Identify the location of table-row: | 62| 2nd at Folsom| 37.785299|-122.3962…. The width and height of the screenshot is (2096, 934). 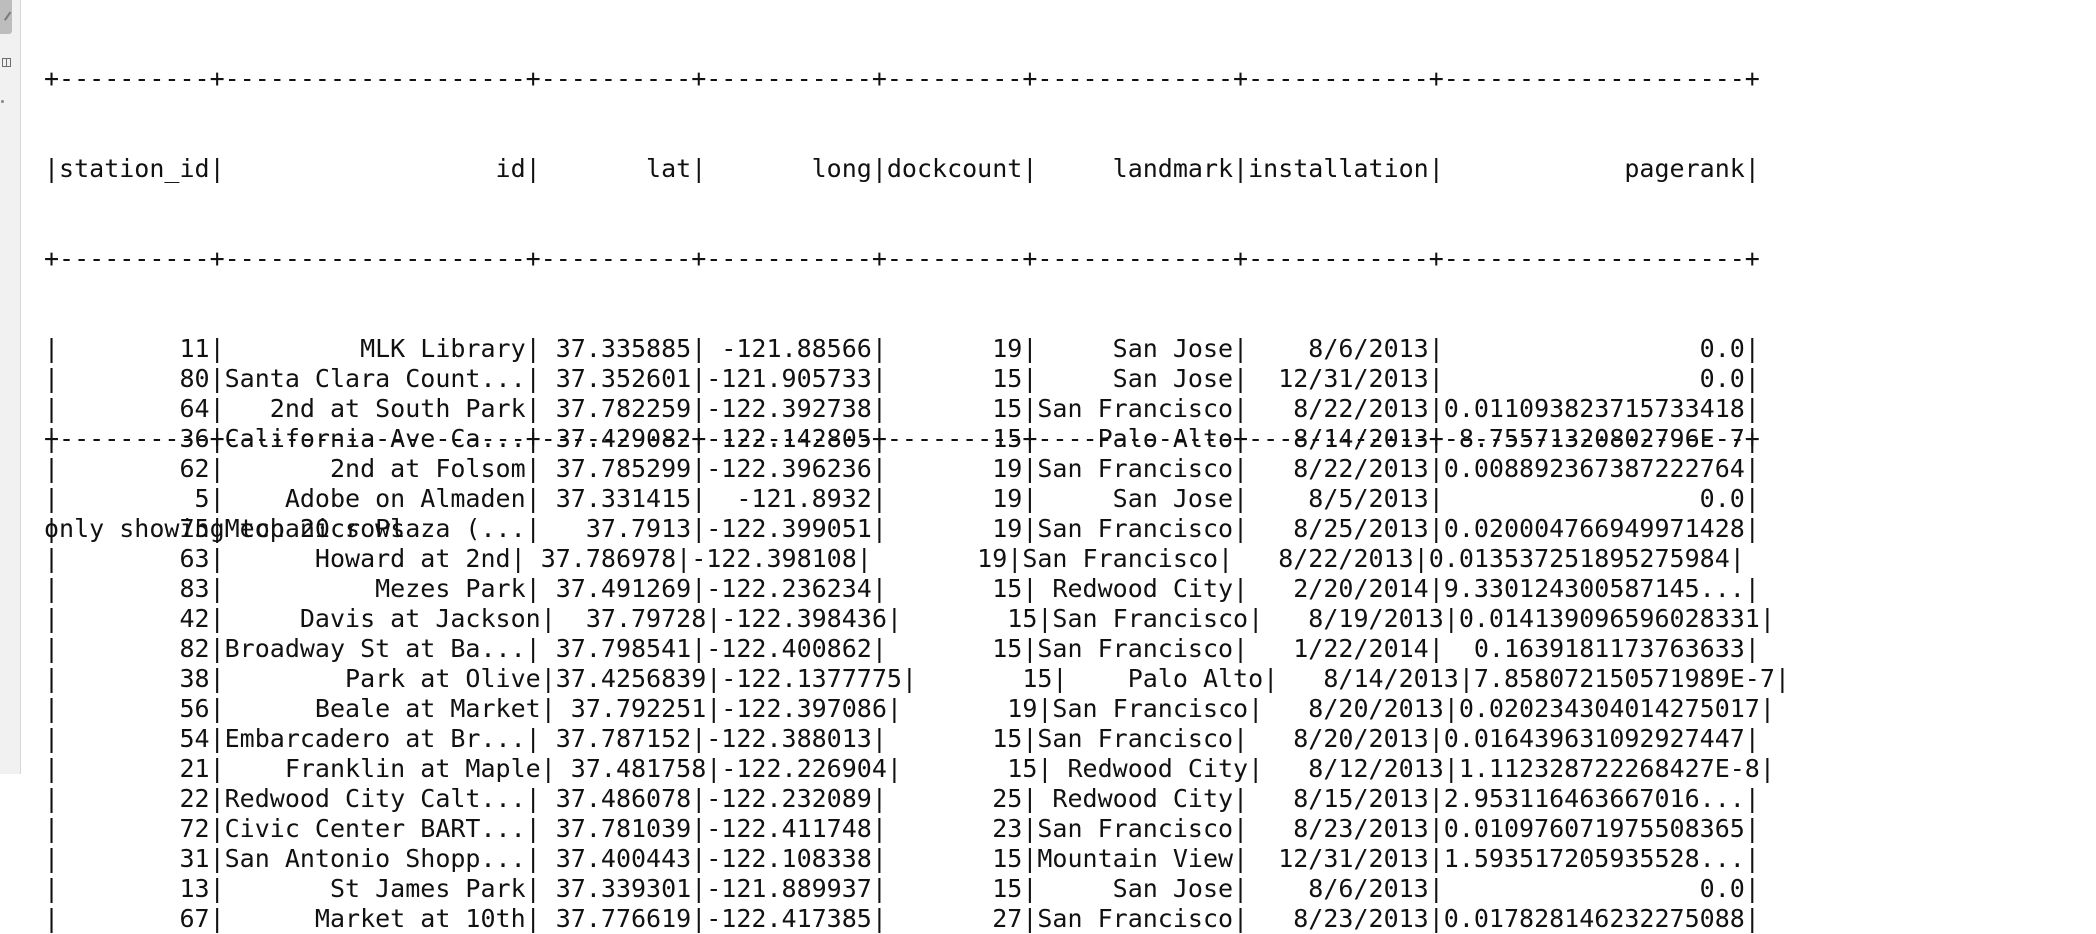
(902, 468).